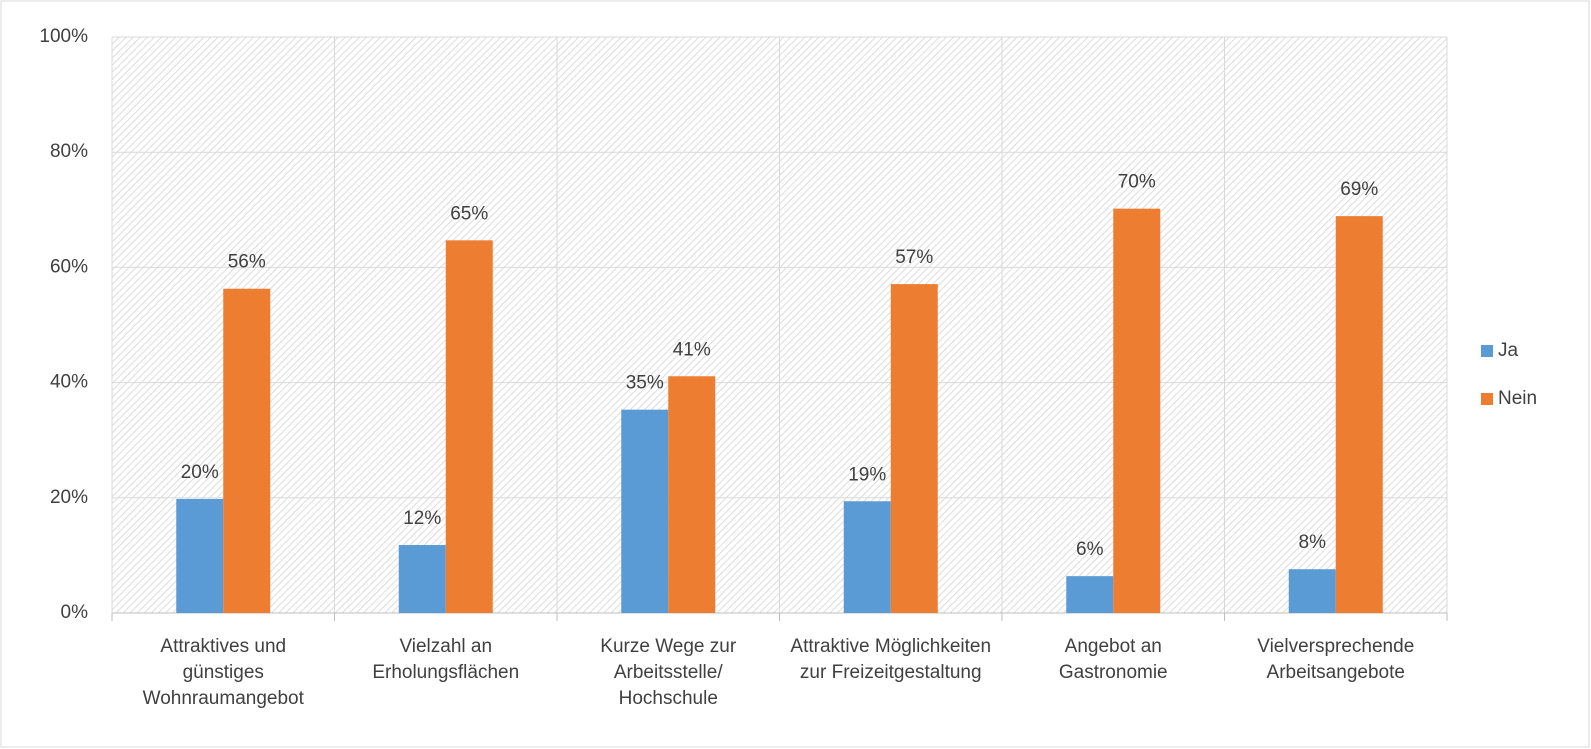 This screenshot has height=749, width=1591. What do you see at coordinates (1313, 542) in the screenshot?
I see `data-label: 8%` at bounding box center [1313, 542].